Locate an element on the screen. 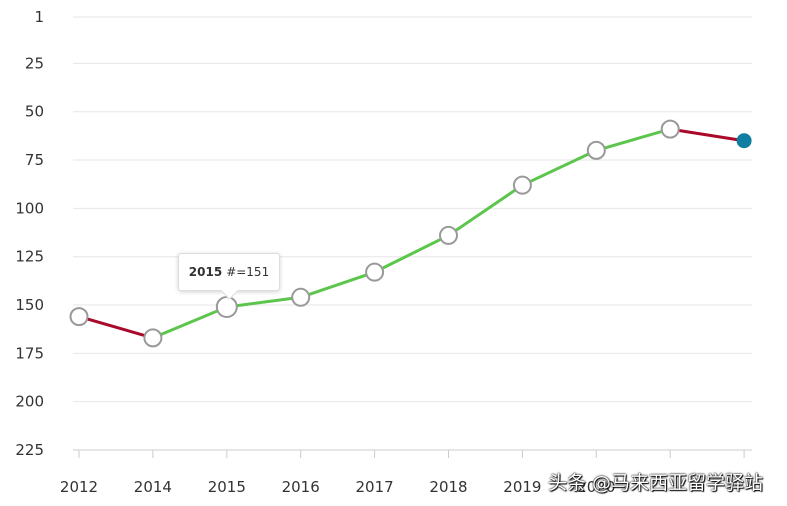  tooltip-year: 2015 is located at coordinates (205, 272).